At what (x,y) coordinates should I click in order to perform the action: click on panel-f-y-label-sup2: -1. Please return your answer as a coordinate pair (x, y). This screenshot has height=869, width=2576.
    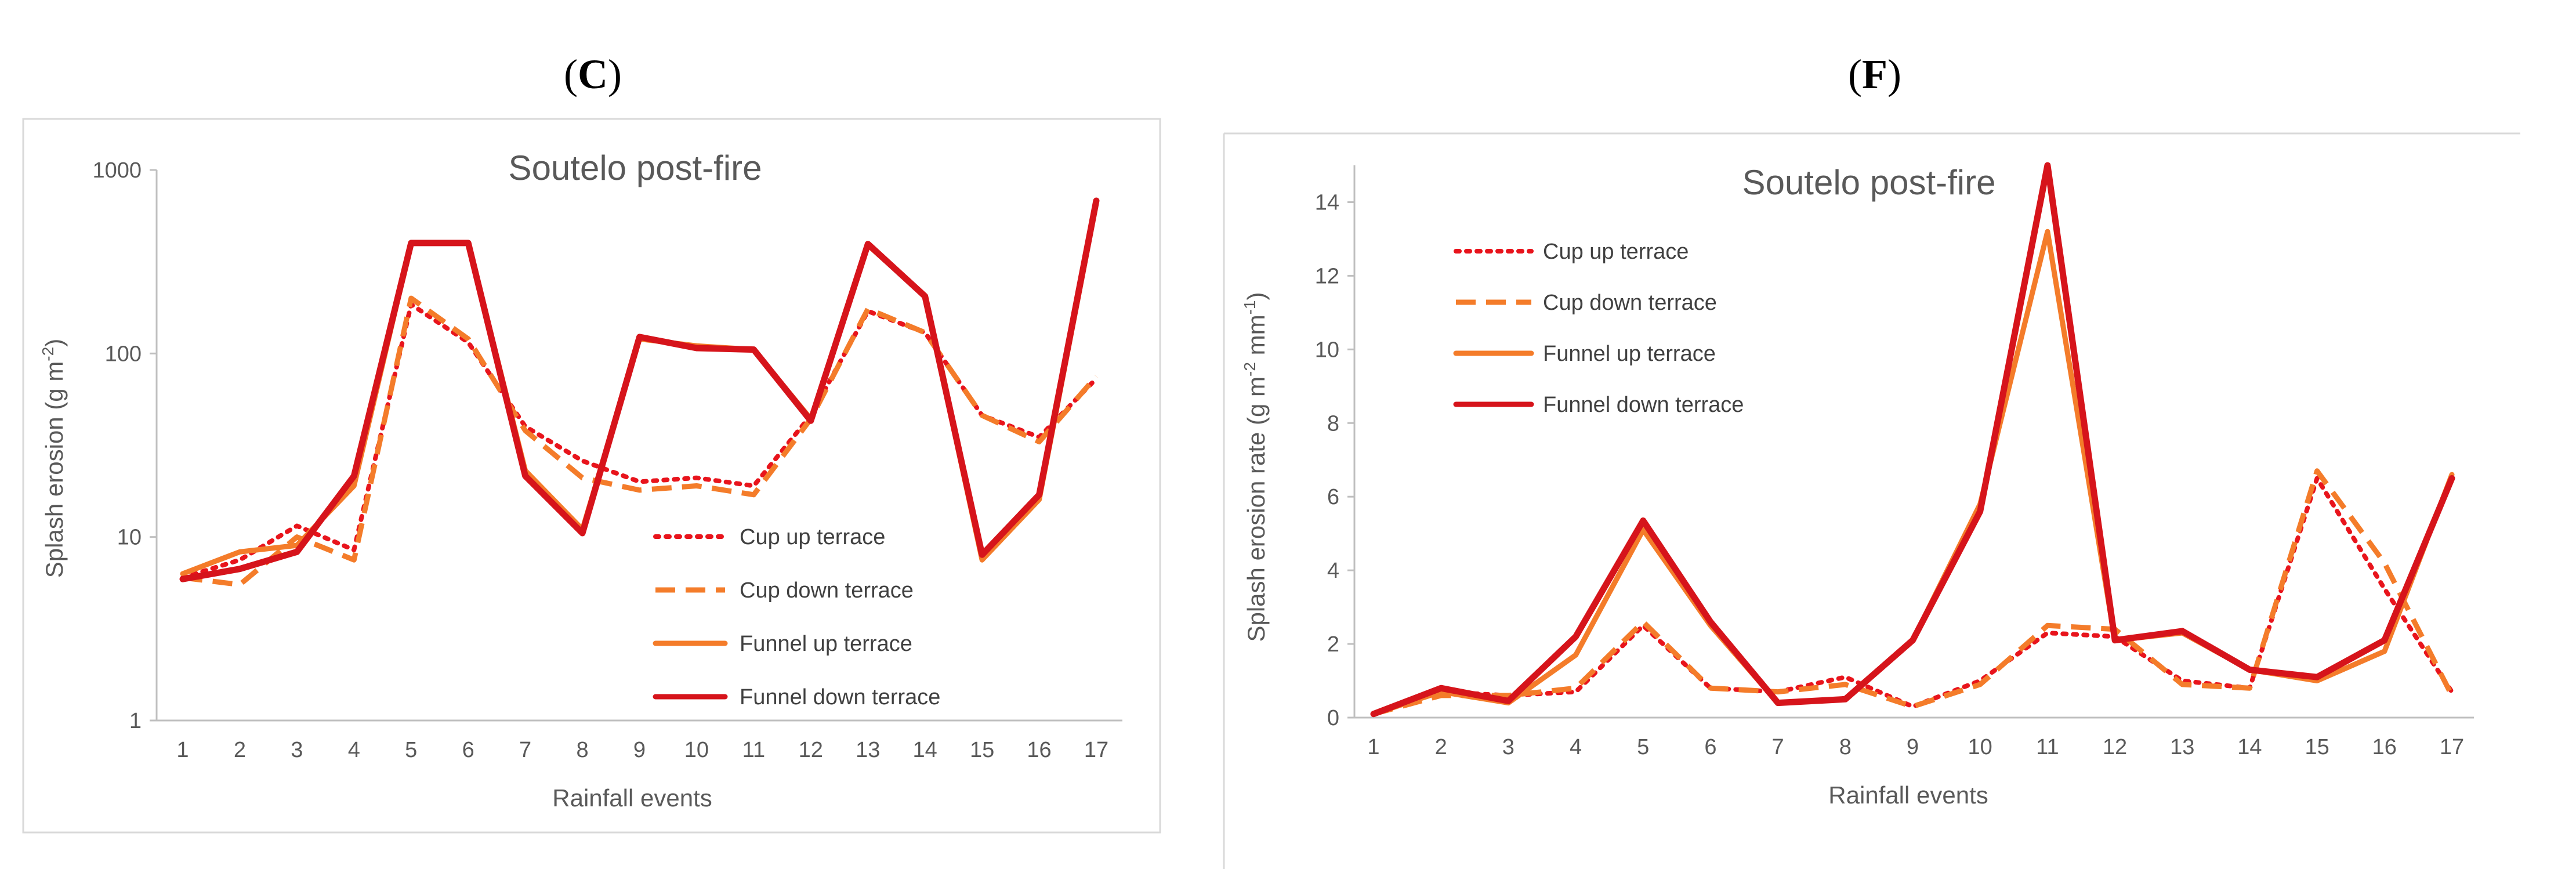
    Looking at the image, I should click on (1250, 307).